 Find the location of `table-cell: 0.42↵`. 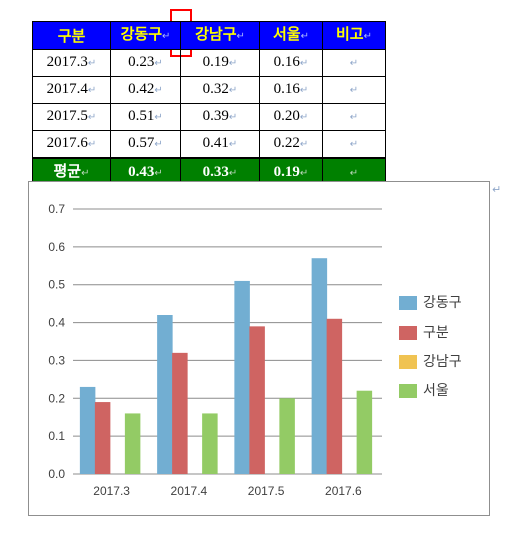

table-cell: 0.42↵ is located at coordinates (145, 90).